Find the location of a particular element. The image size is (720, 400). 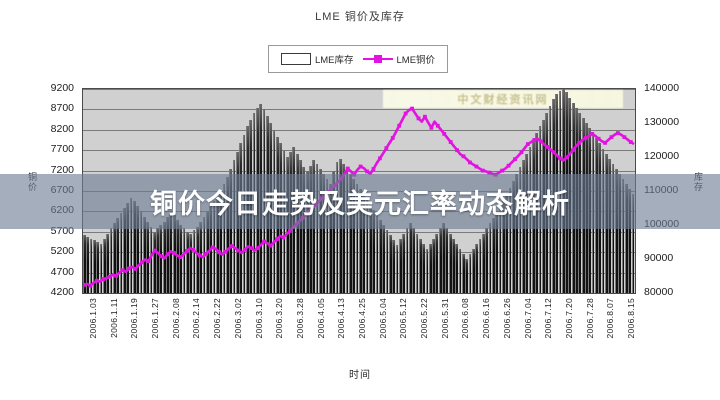

x-tick-label: 2006.6.08 is located at coordinates (465, 318).